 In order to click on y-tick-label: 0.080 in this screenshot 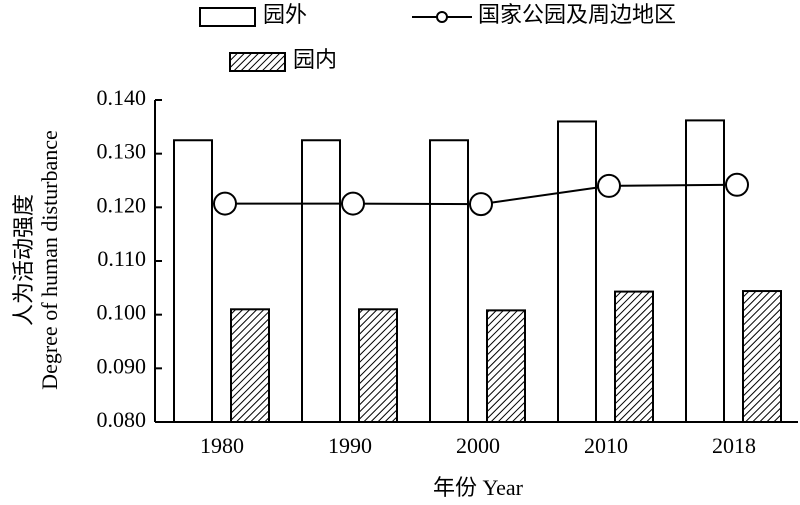, I will do `click(122, 419)`.